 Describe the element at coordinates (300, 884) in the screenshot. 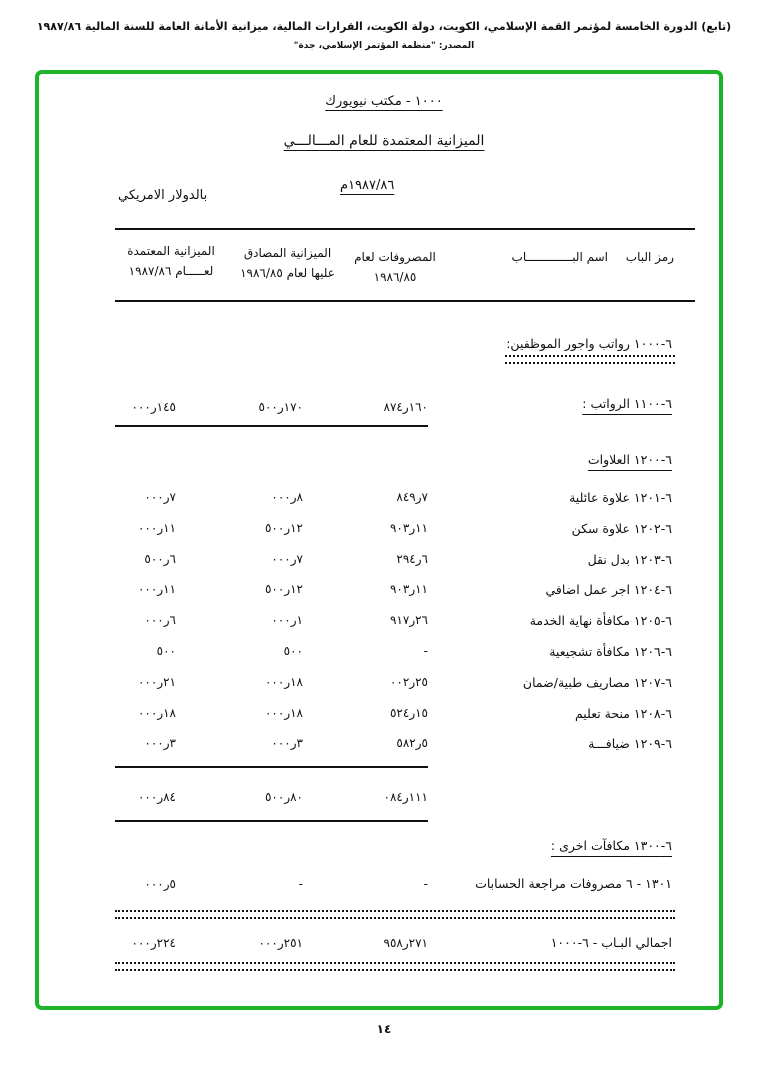

I see `value-approved-8586: -` at that location.